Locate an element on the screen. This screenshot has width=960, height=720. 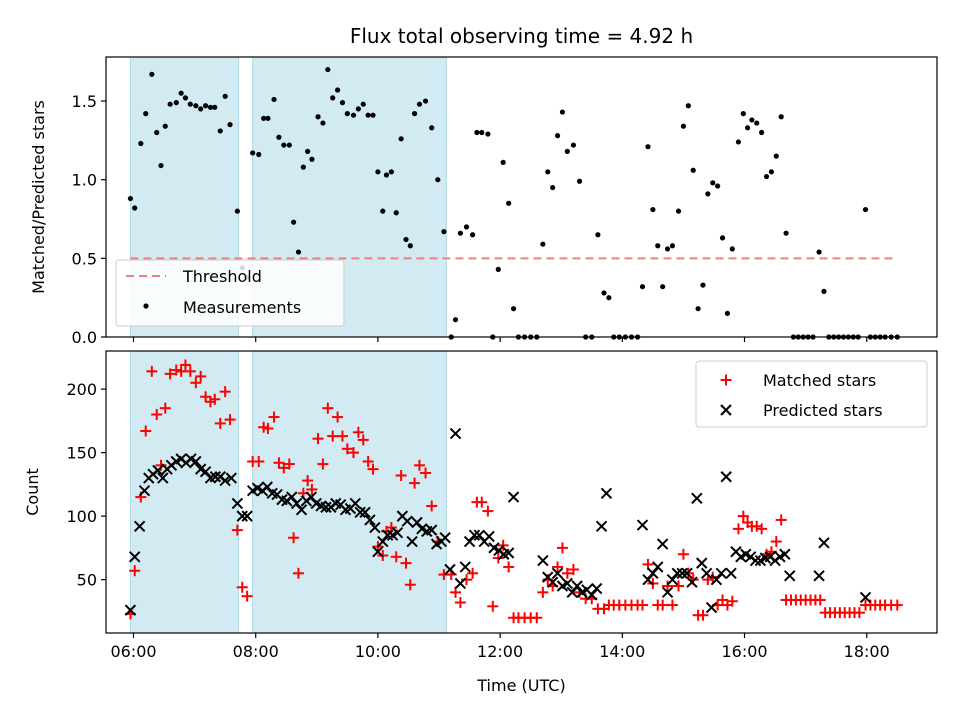
y-tick-label: 200 is located at coordinates (81, 389).